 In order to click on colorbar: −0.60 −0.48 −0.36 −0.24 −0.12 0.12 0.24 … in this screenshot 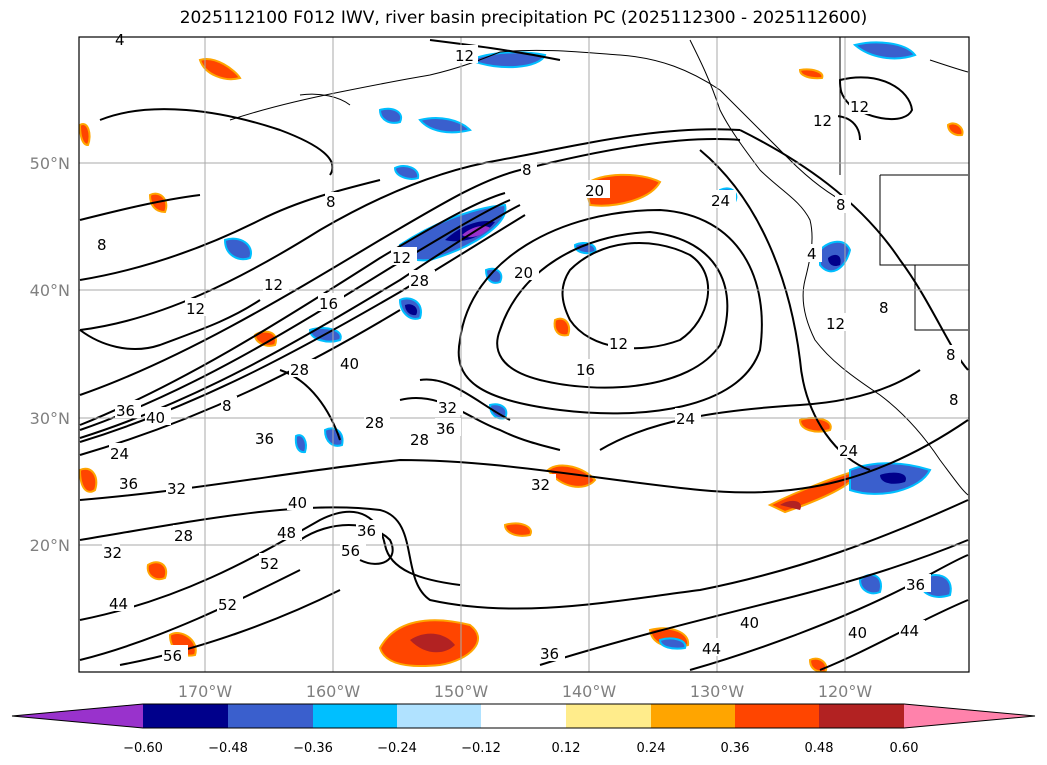, I will do `click(523, 729)`.